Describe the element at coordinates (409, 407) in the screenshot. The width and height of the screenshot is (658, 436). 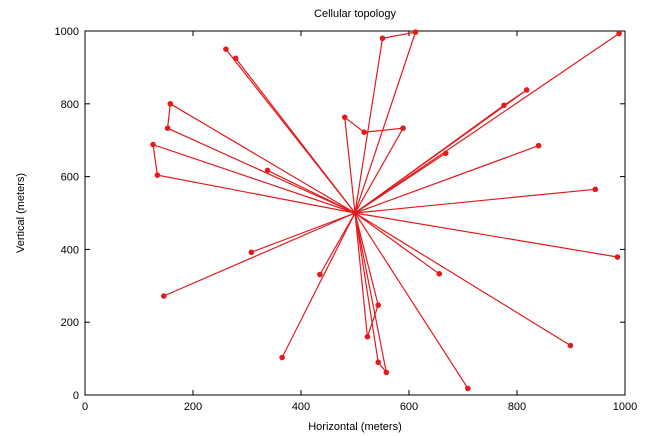
I see `x-tick-label: 600` at that location.